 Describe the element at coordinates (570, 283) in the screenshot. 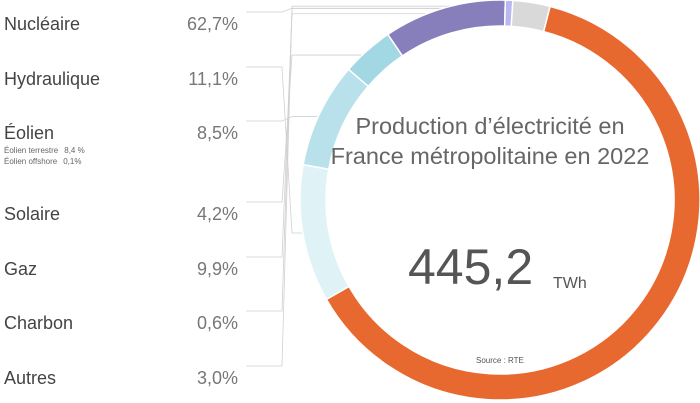

I see `total-unit: TWh` at that location.